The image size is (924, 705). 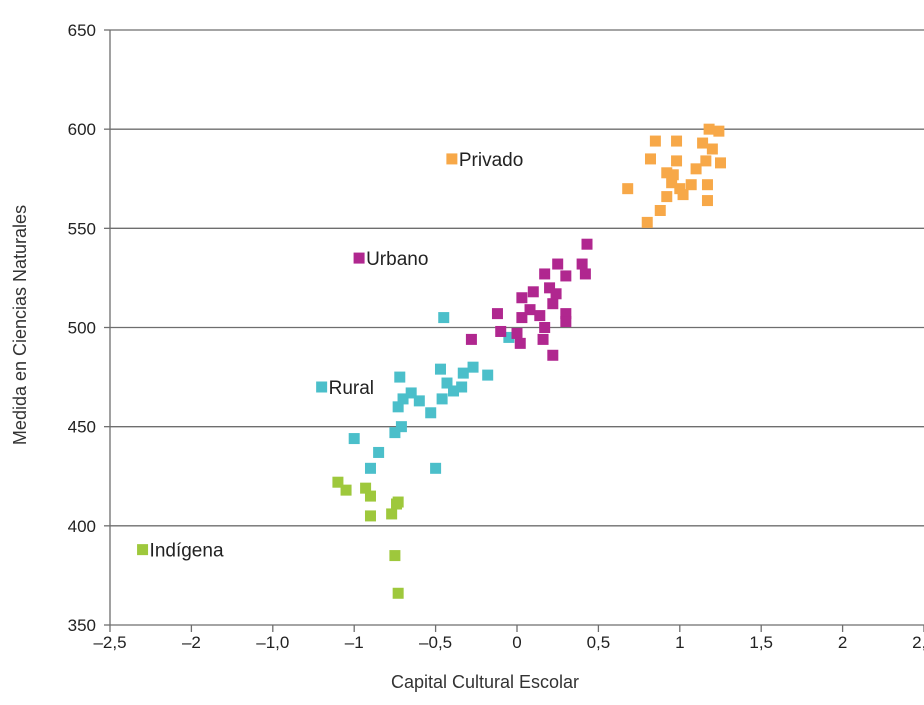 I want to click on x-tick-label: –1, so click(x=354, y=642).